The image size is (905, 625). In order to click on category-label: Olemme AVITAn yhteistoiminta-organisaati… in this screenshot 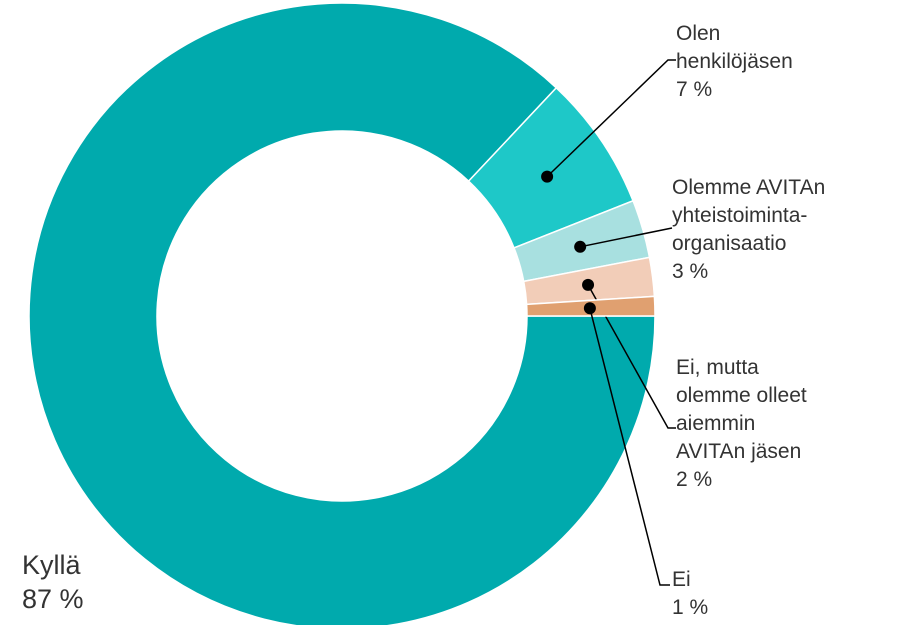, I will do `click(749, 215)`.